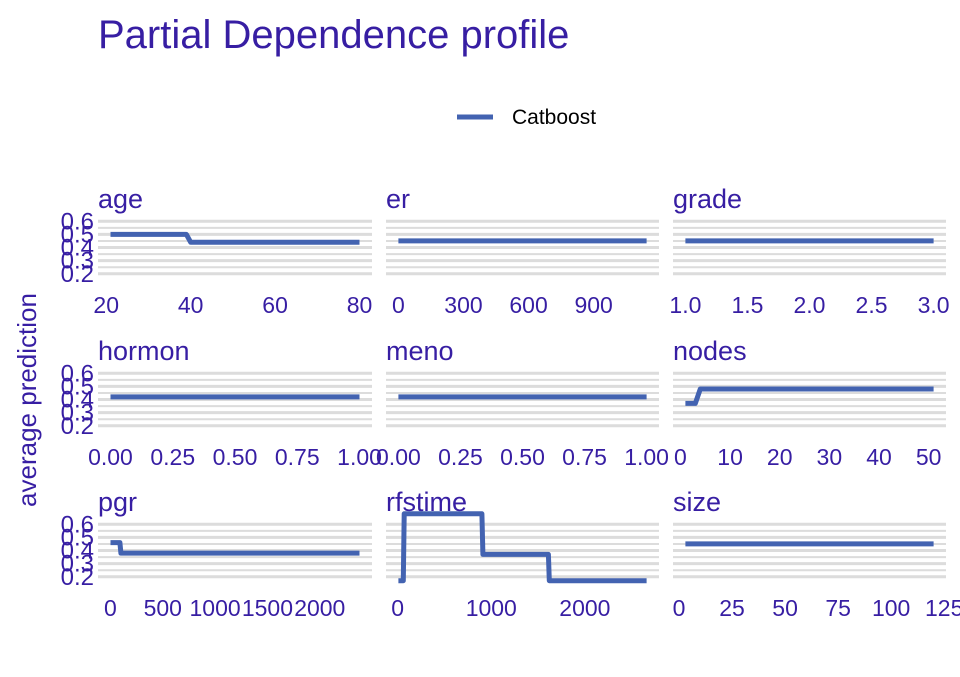  Describe the element at coordinates (333, 35) in the screenshot. I see `chart-title: Partial Dependence profile` at that location.